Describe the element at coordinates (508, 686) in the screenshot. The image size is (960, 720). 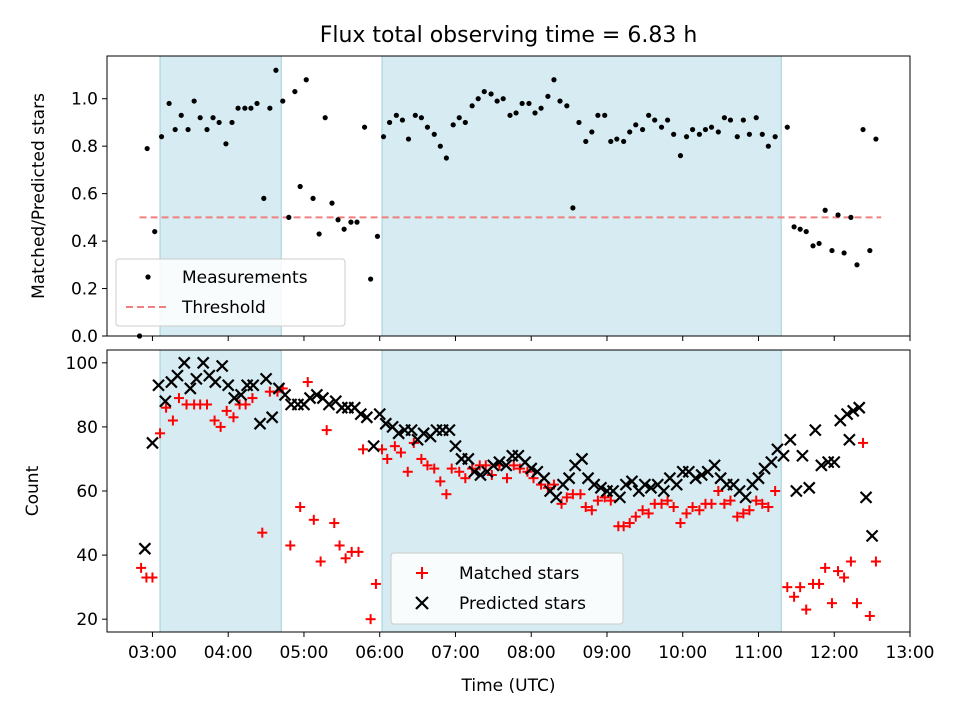
I see `x-axis-label: Time (UTC)` at that location.